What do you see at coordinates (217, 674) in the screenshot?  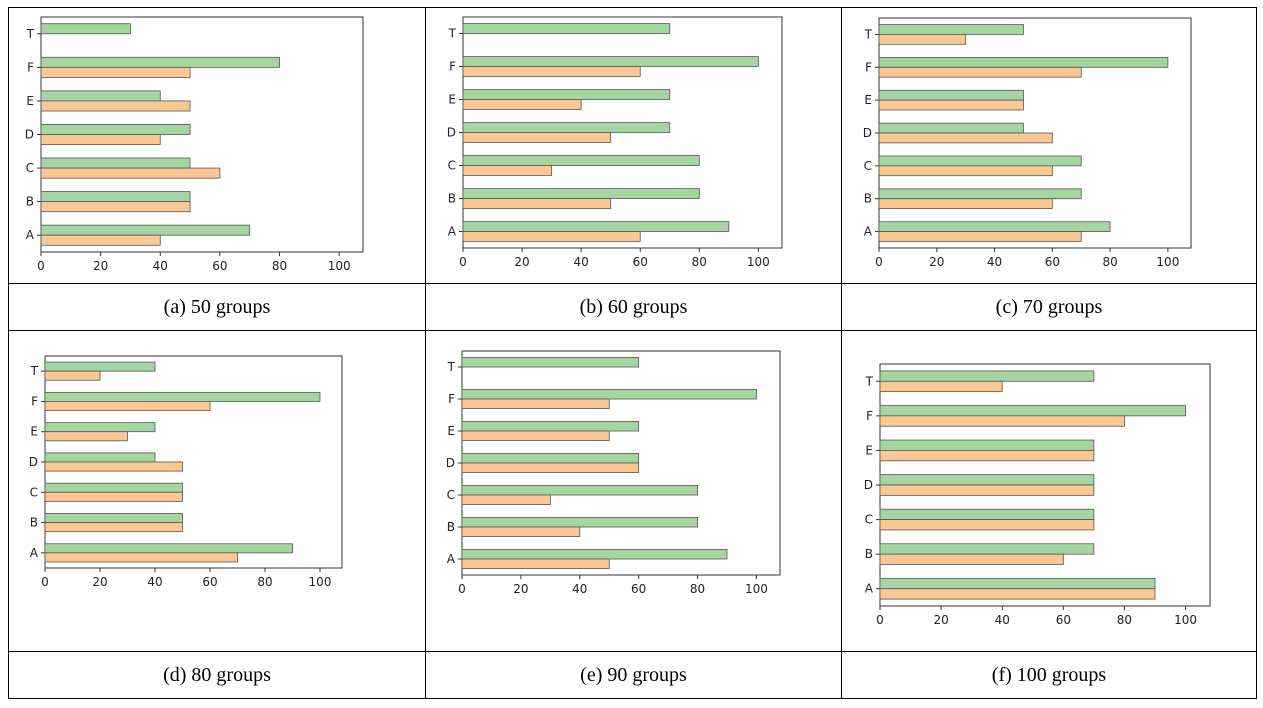 I see `caption-d: (d) 80 groups` at bounding box center [217, 674].